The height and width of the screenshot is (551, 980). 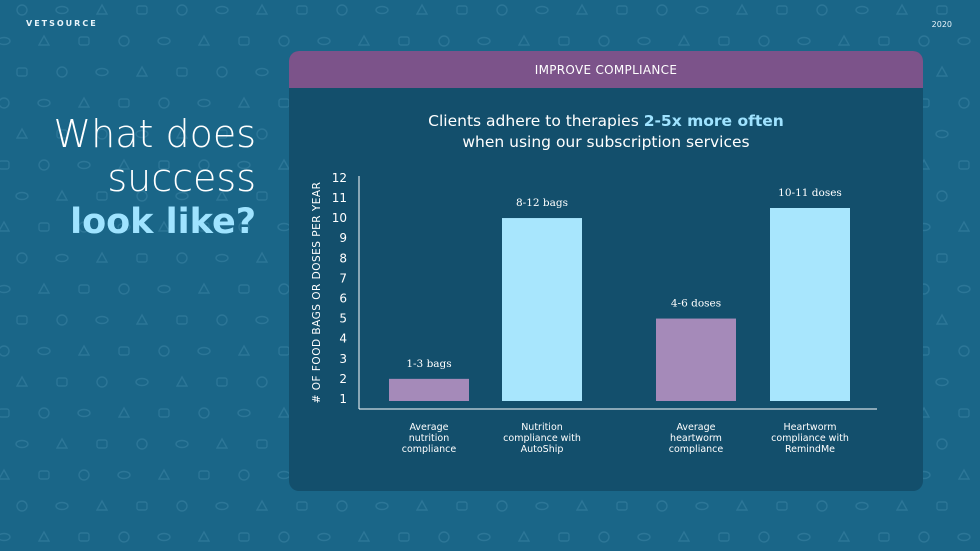 I want to click on headline-line-2: success, so click(x=181, y=178).